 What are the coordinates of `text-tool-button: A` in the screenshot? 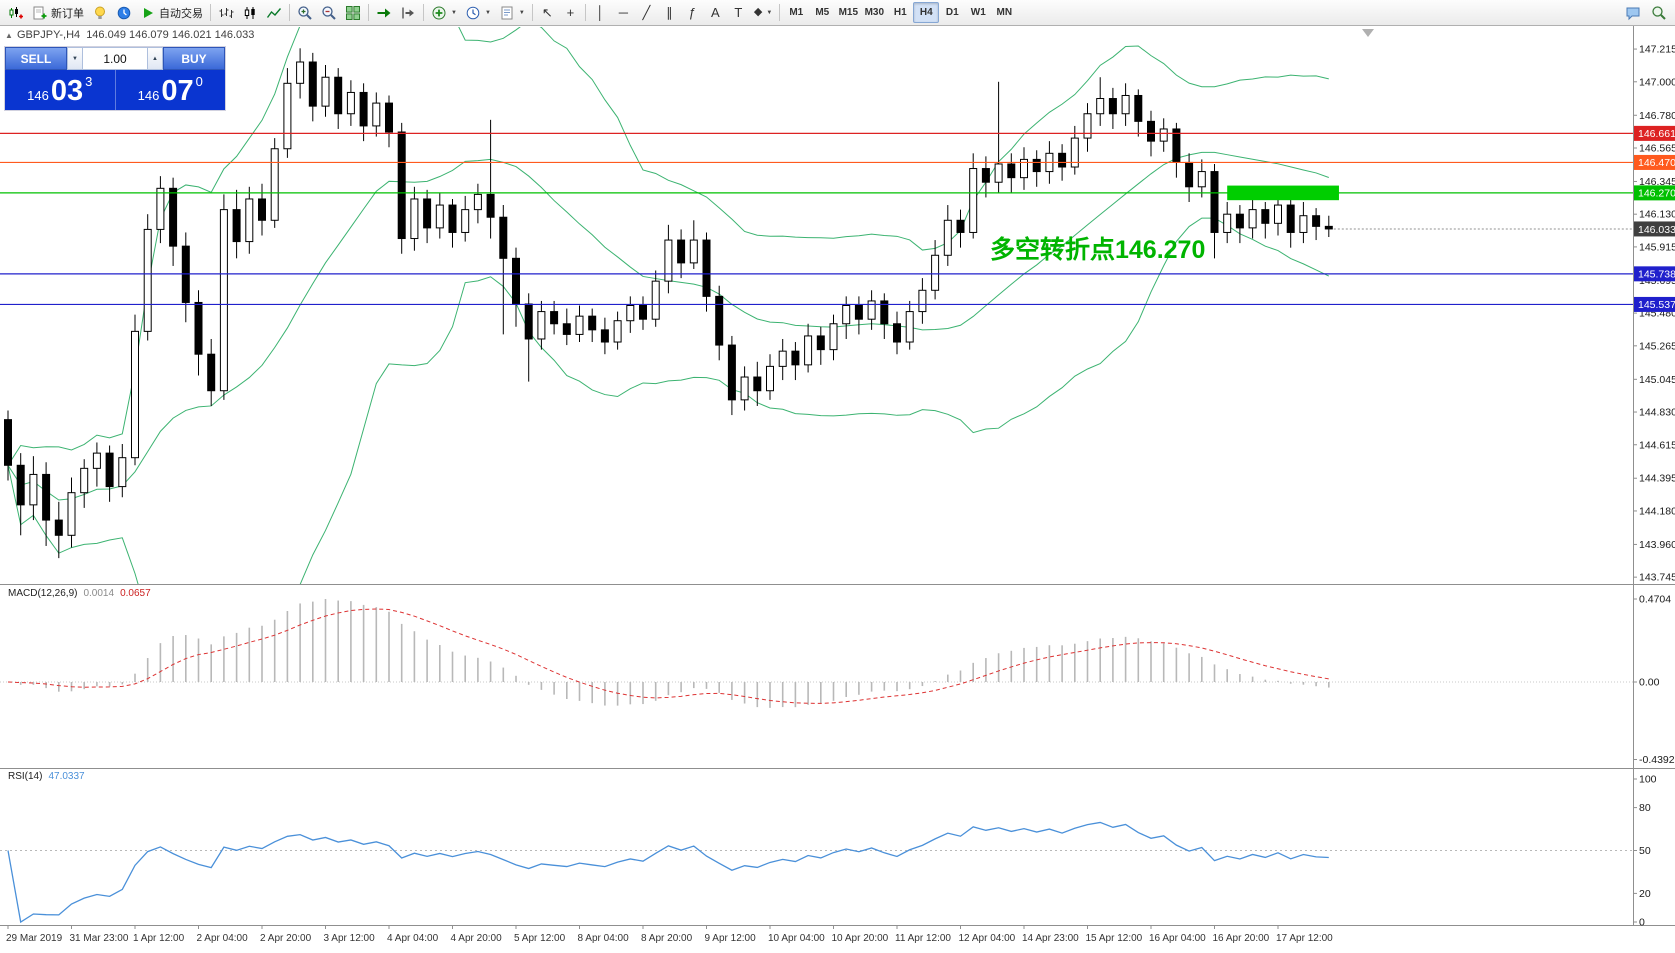 It's located at (715, 12).